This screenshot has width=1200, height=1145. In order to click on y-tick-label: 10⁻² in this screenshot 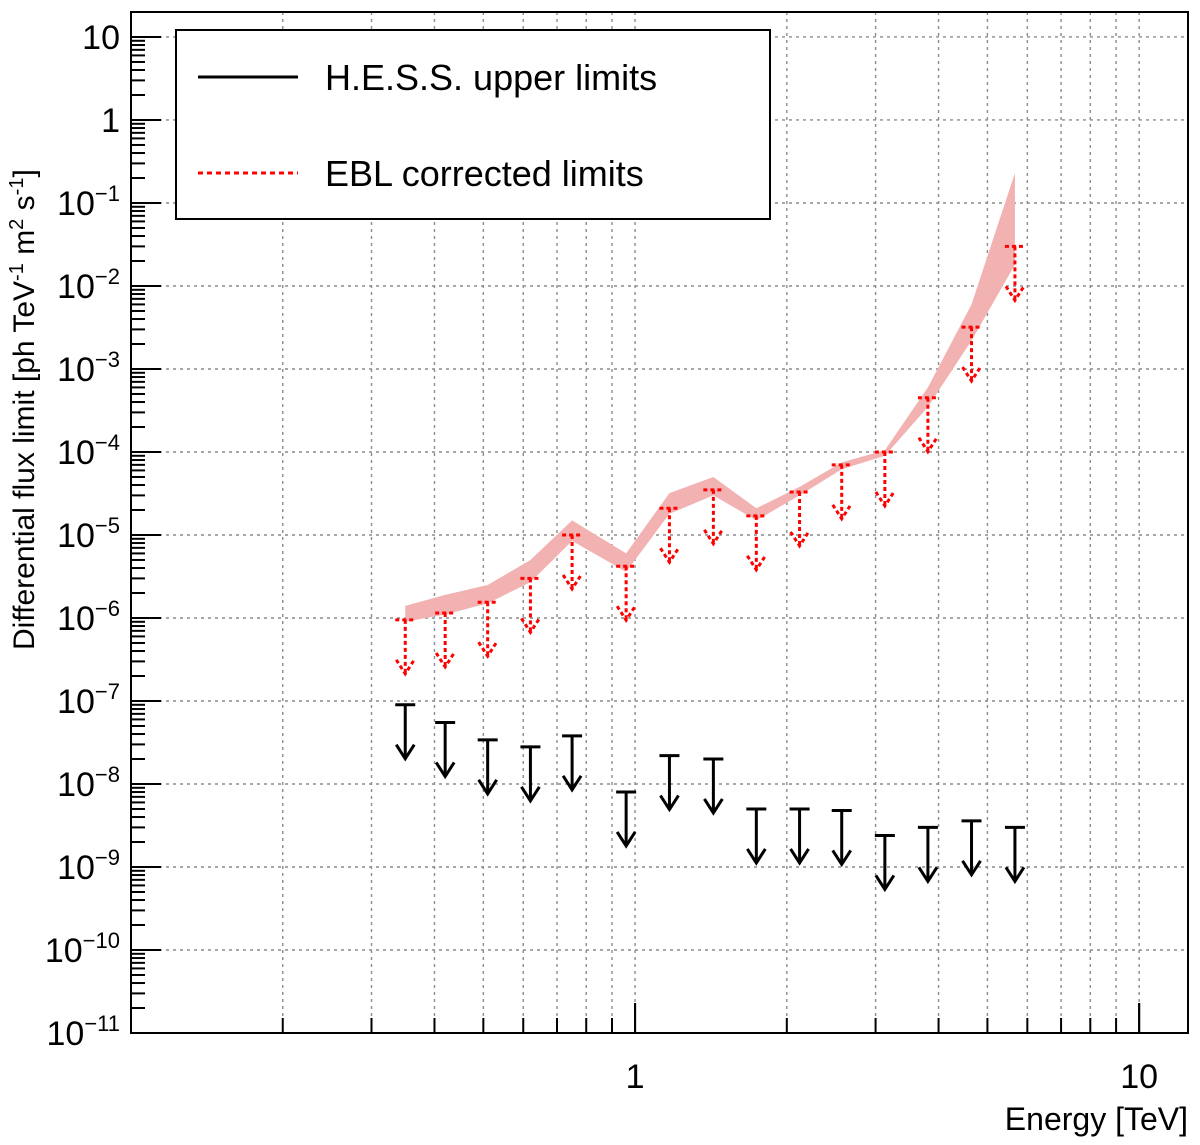, I will do `click(88, 285)`.